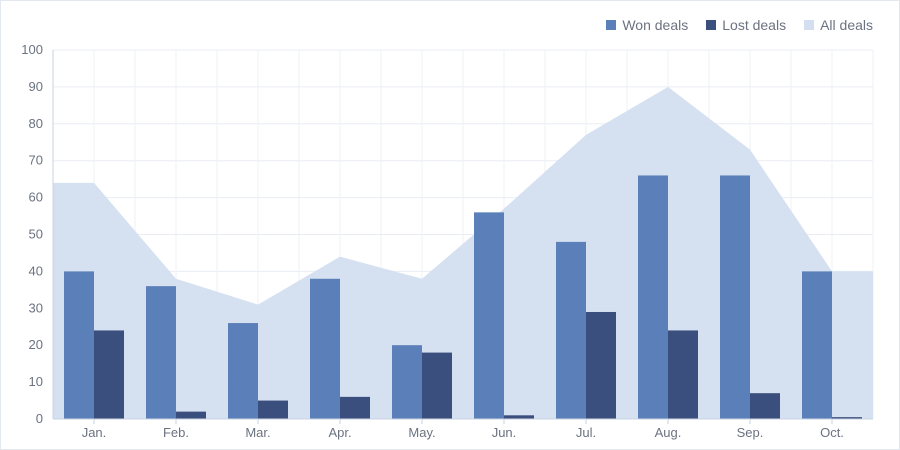 The image size is (900, 450). I want to click on legend-label-won: Won deals, so click(655, 25).